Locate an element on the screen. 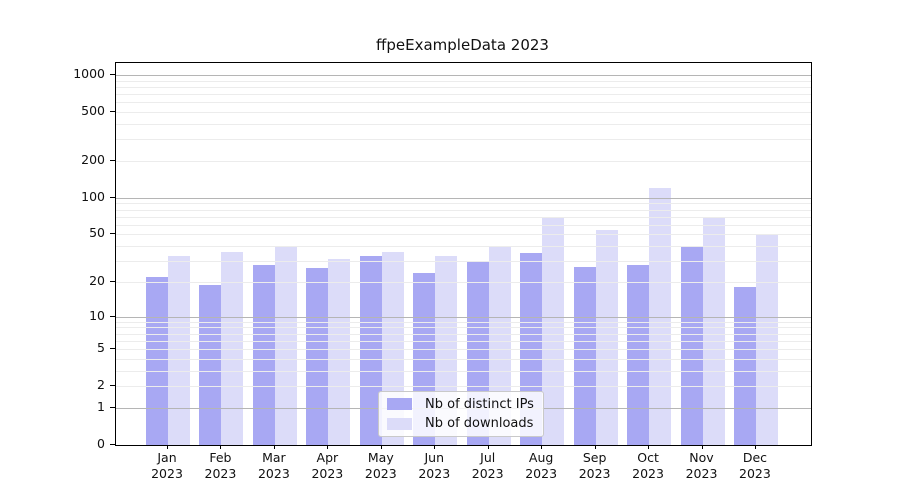  x-tick-label-aug: Aug 2023 is located at coordinates (541, 465).